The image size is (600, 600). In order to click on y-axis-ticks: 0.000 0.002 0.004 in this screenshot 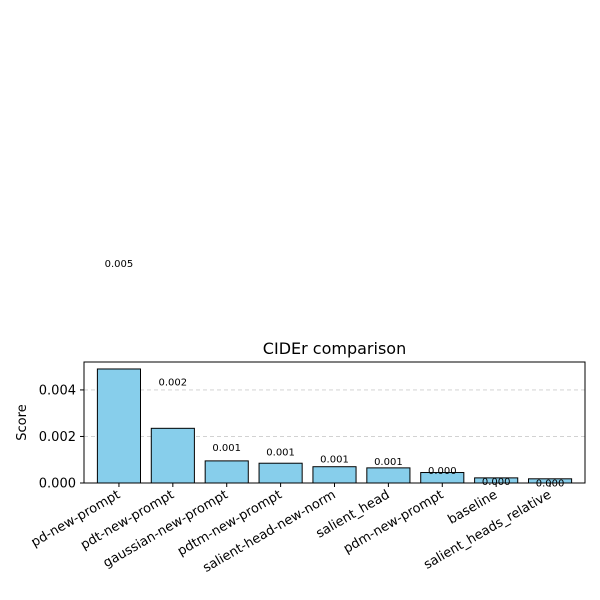, I will do `click(61, 437)`.